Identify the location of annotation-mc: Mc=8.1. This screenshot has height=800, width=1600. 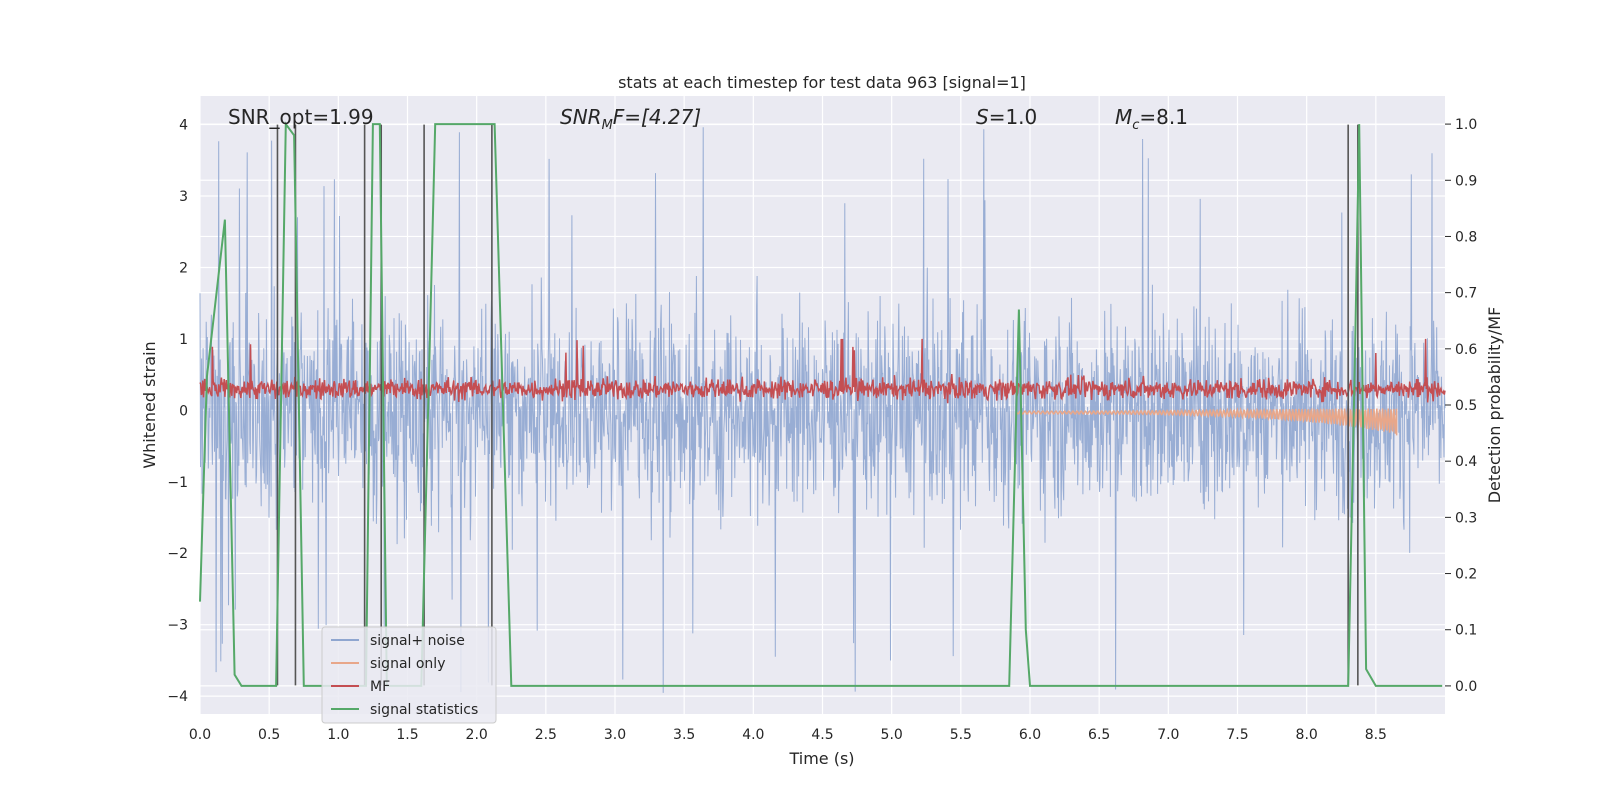
(1151, 119).